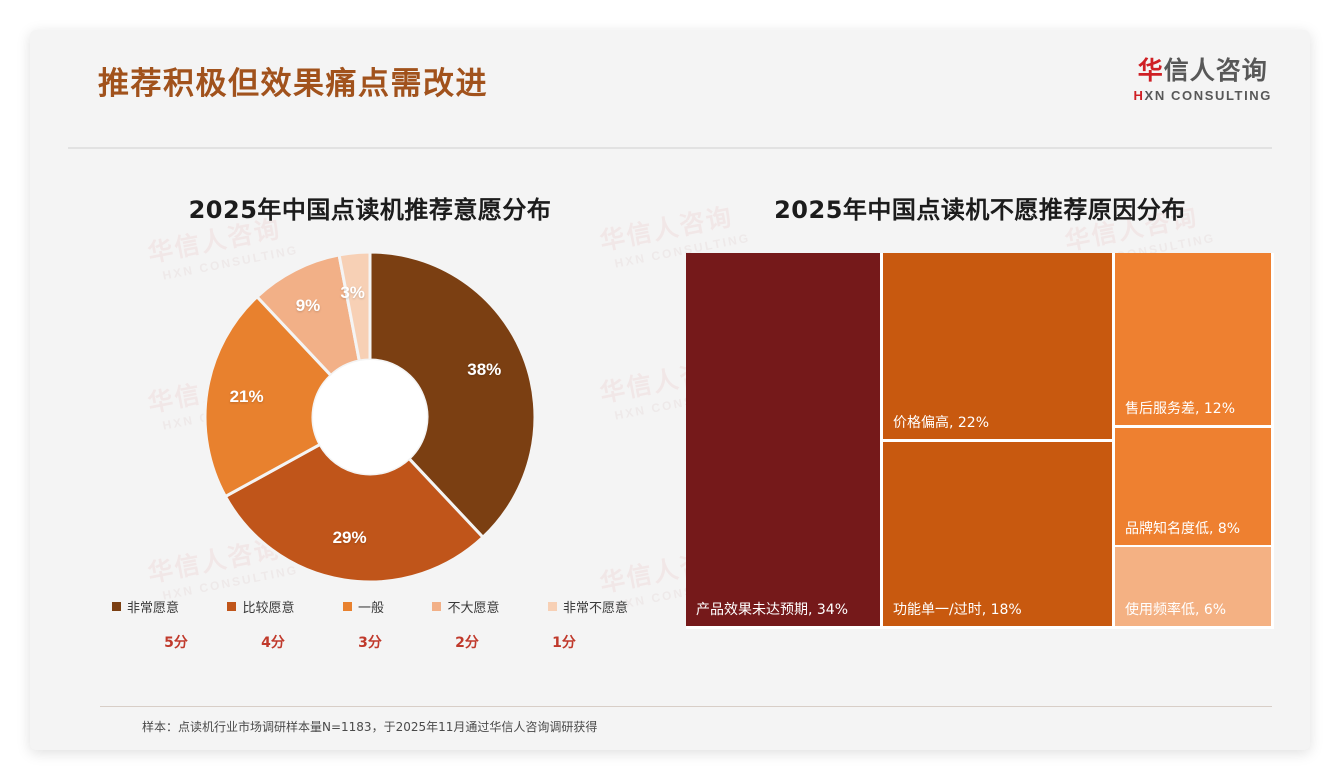  I want to click on legend-label: 一般, so click(370, 608).